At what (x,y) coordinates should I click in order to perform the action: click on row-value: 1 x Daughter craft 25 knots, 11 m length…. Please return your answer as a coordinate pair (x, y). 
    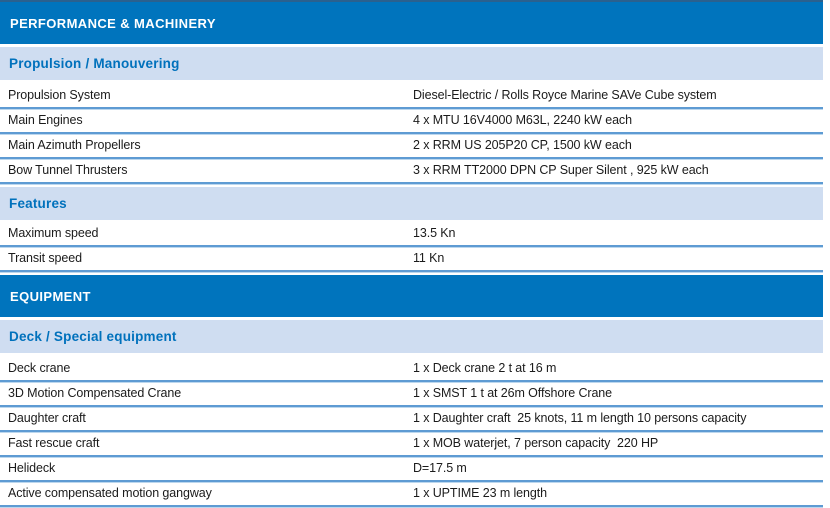
    Looking at the image, I should click on (580, 418).